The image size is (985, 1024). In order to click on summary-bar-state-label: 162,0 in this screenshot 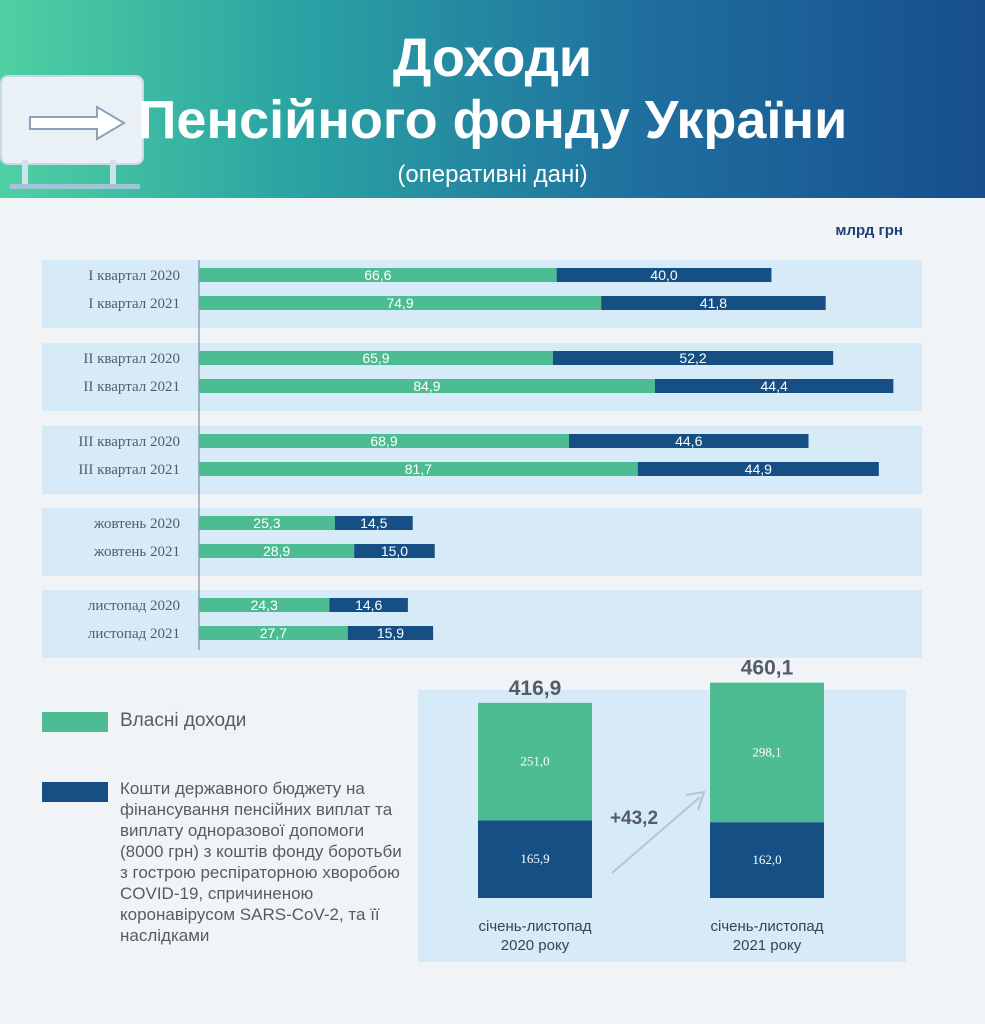, I will do `click(766, 859)`.